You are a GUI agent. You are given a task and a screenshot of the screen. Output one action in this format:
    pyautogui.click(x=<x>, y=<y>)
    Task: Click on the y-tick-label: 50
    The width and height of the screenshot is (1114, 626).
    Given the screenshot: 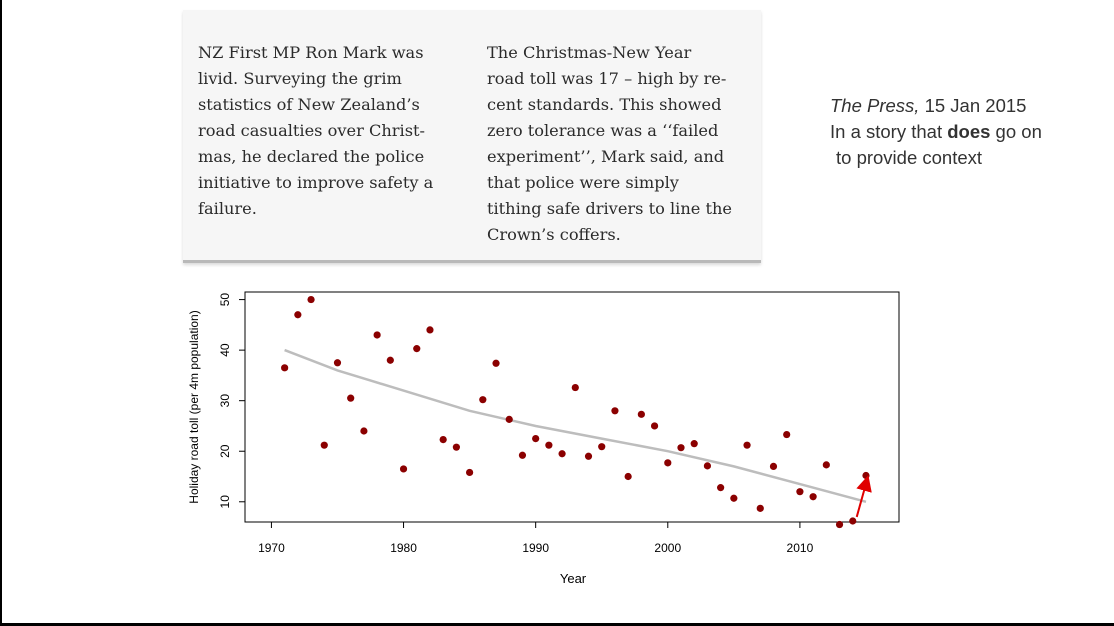 What is the action you would take?
    pyautogui.click(x=225, y=300)
    